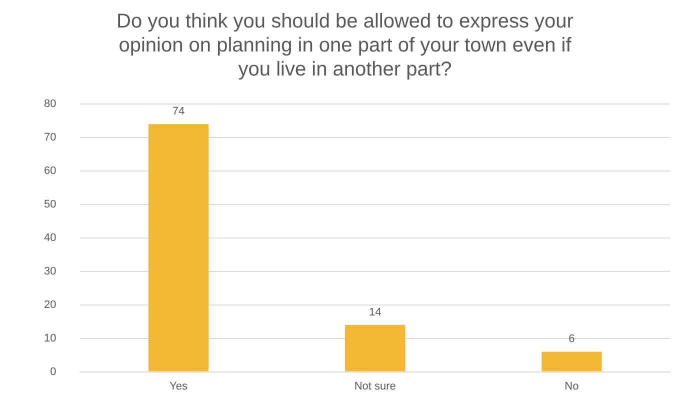 This screenshot has width=684, height=405. I want to click on y-tick-label: 70, so click(50, 138).